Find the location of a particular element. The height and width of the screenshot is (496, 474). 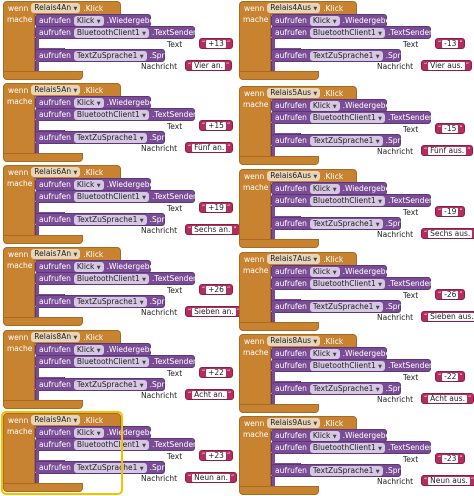

event-header: wenn Relais5Aus ▼ .Klick is located at coordinates (298, 93).